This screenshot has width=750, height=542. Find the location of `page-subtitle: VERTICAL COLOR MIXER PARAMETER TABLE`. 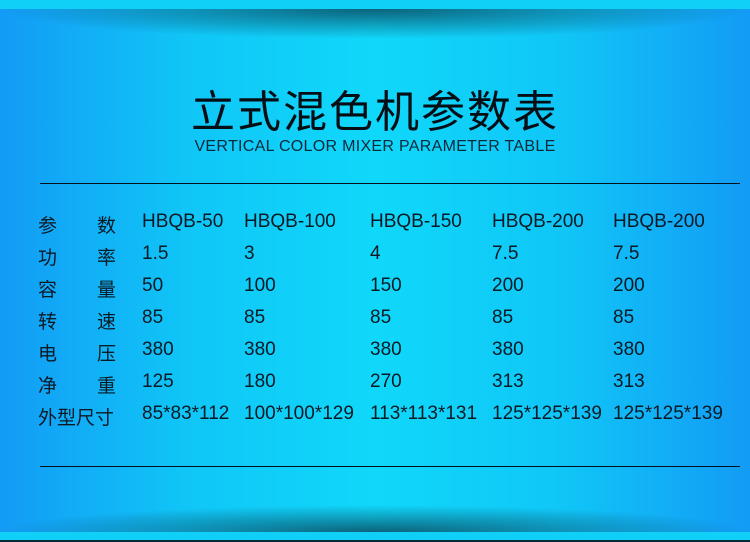

page-subtitle: VERTICAL COLOR MIXER PARAMETER TABLE is located at coordinates (375, 146).